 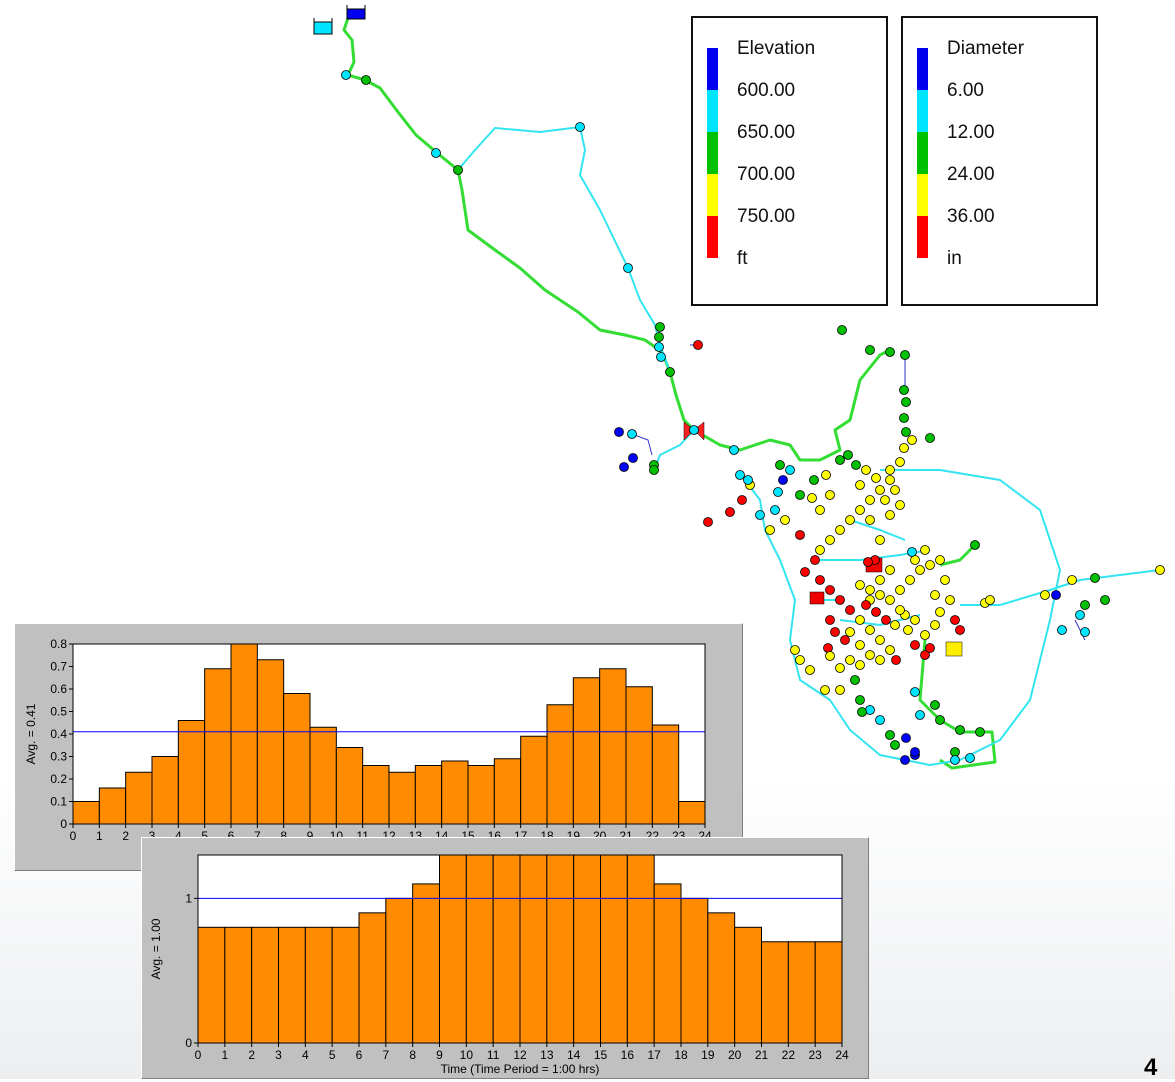 I want to click on x-tick-label: 23, so click(x=815, y=1055).